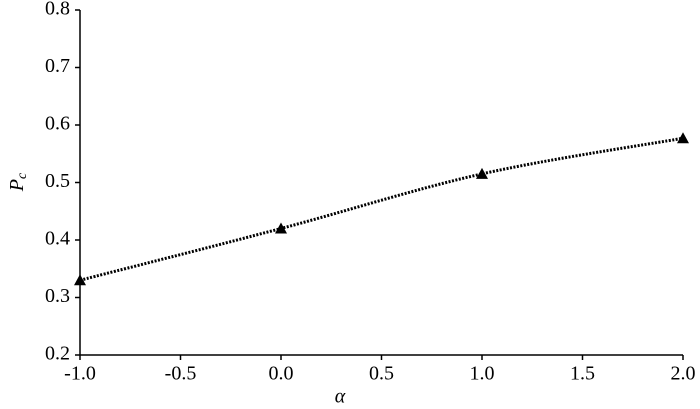 This screenshot has width=700, height=409. I want to click on y-axis-label-main: P, so click(17, 185).